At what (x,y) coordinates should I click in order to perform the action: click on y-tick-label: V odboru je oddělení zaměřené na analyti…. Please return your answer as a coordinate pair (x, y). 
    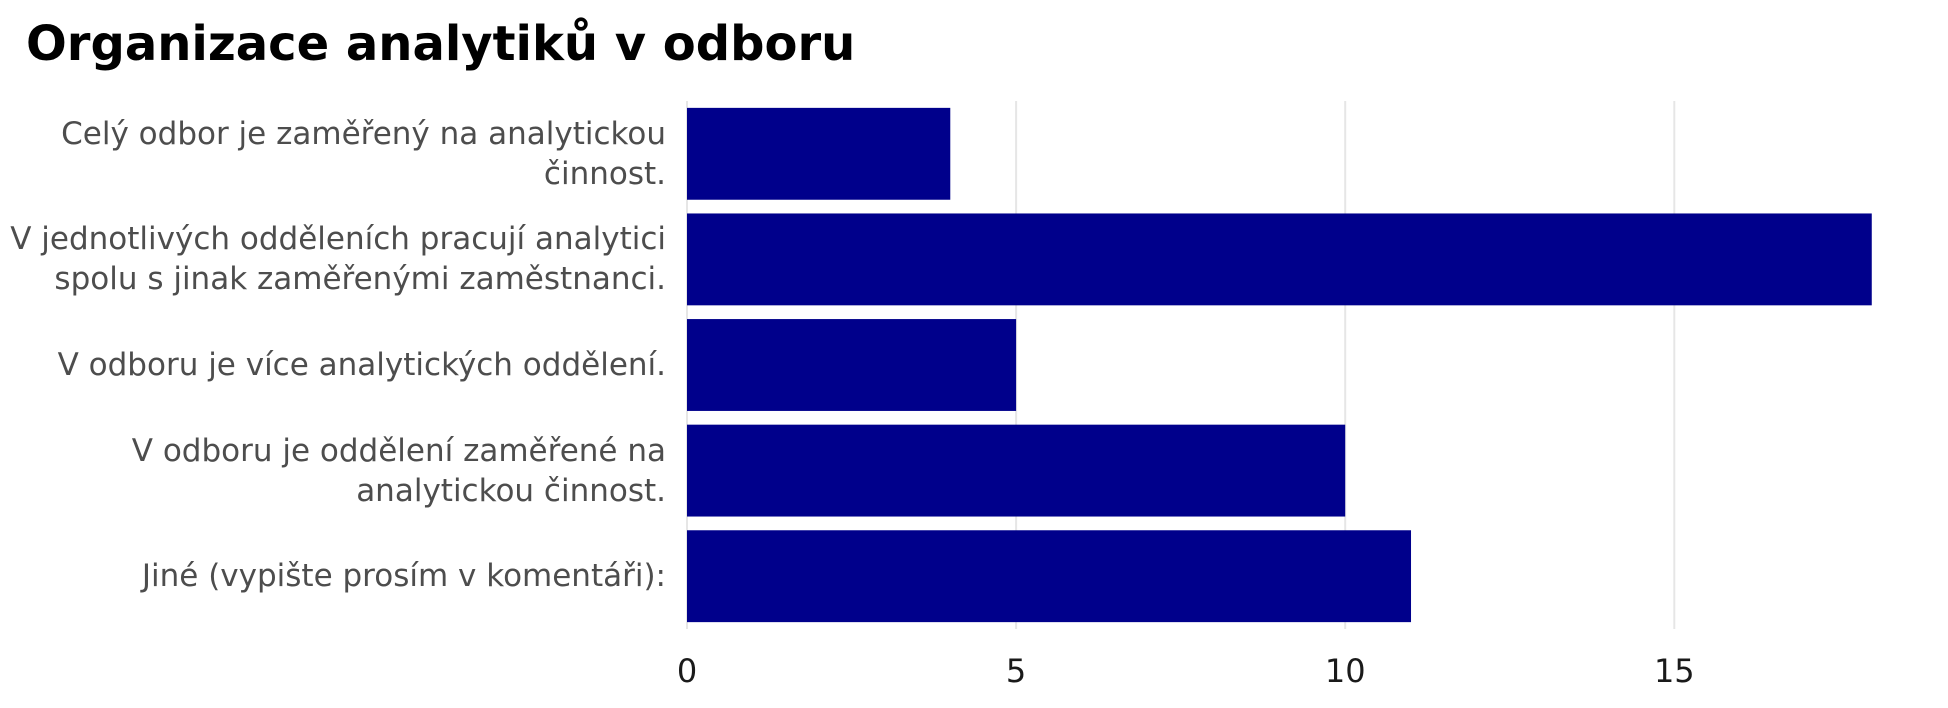
    Looking at the image, I should click on (398, 470).